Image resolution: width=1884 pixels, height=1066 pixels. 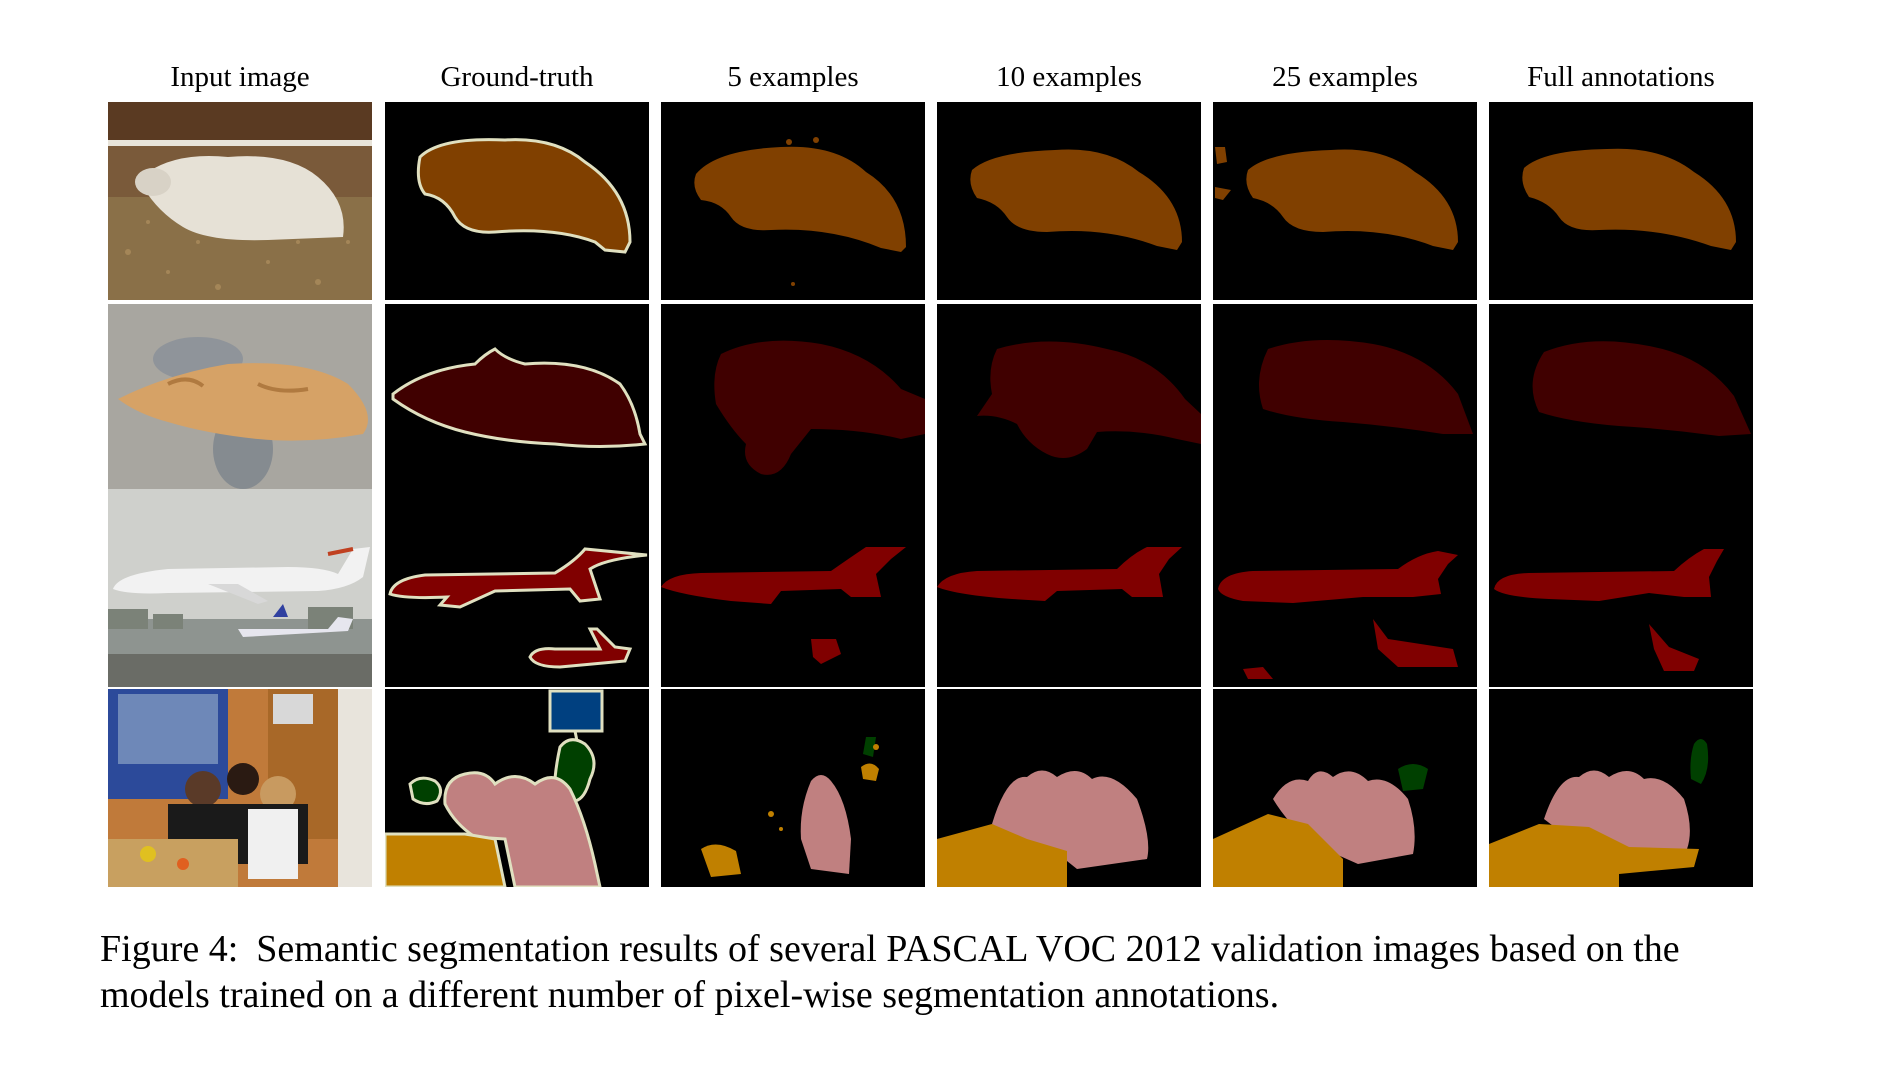 I want to click on input-image-aeroplane, so click(x=240, y=588).